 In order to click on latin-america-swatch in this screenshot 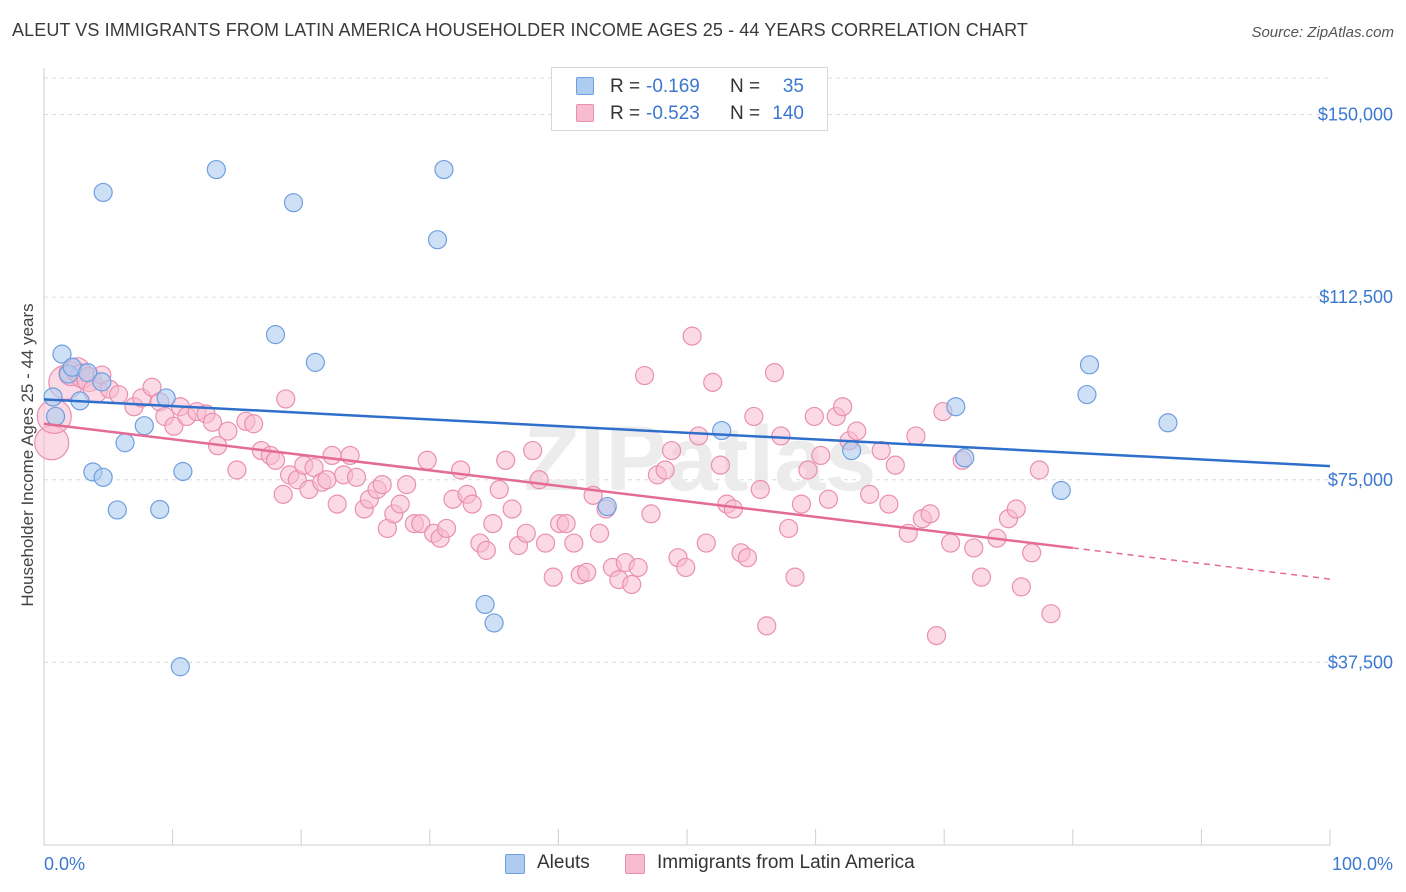, I will do `click(585, 113)`.